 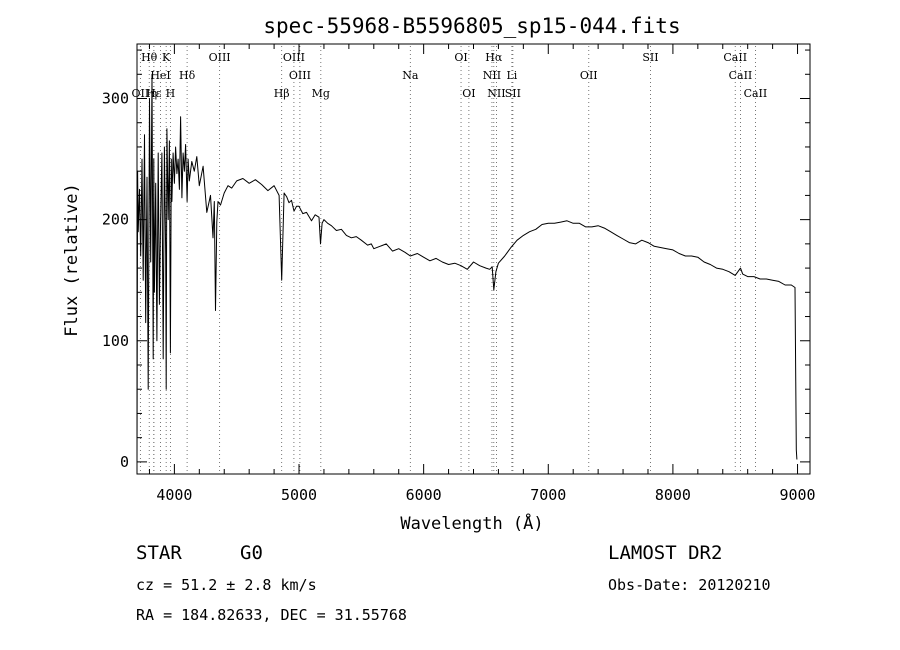 What do you see at coordinates (171, 93) in the screenshot?
I see `spectral-line-label: H` at bounding box center [171, 93].